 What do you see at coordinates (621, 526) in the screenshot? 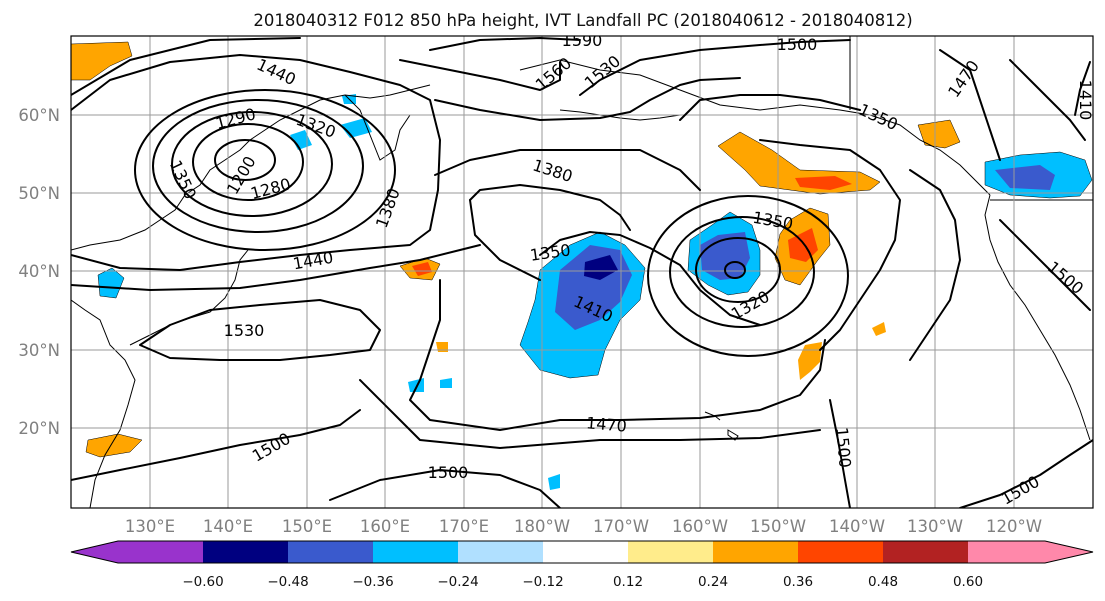
I see `lon-tick-label: 170°W` at bounding box center [621, 526].